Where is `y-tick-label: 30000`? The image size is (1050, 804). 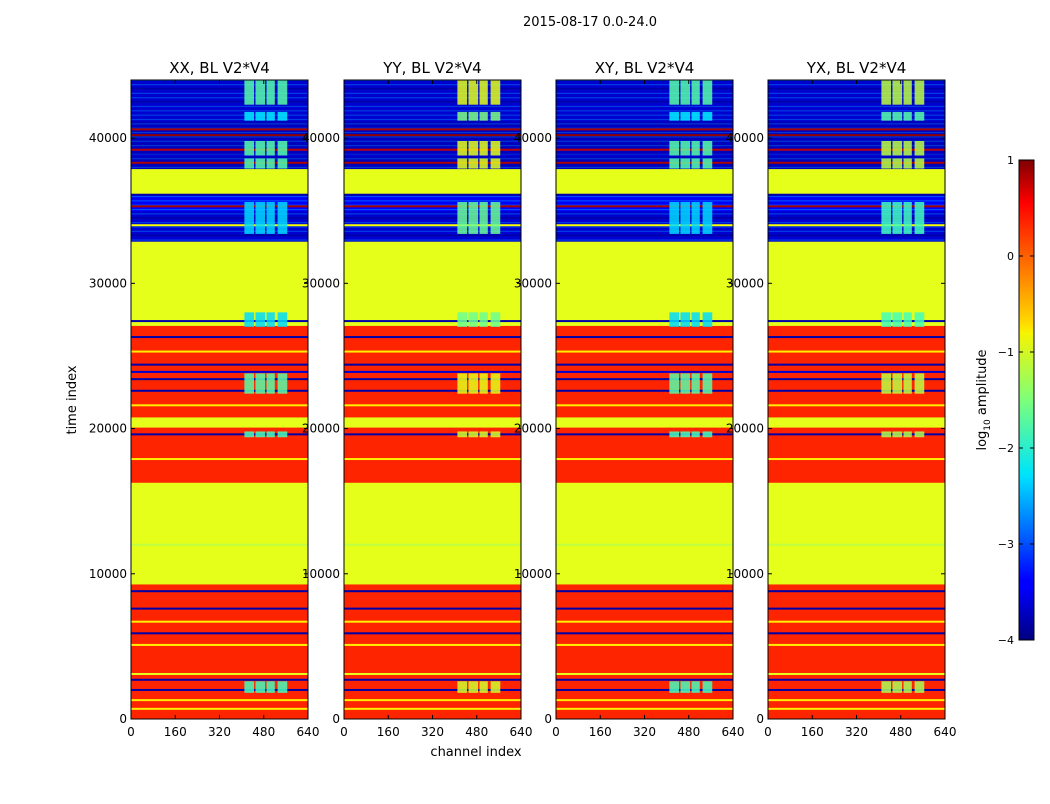
y-tick-label: 30000 is located at coordinates (321, 283).